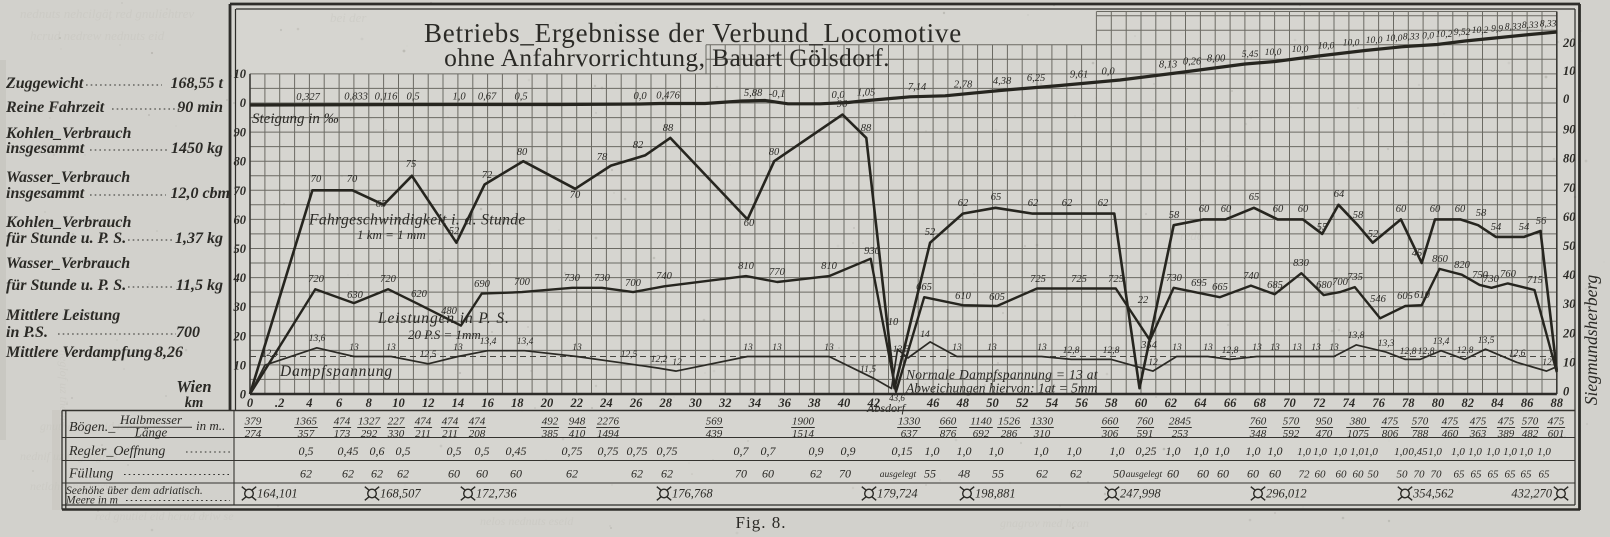 The width and height of the screenshot is (1610, 537). I want to click on svg-text: Normale Dampfspannung = 13 at, so click(1002, 374).